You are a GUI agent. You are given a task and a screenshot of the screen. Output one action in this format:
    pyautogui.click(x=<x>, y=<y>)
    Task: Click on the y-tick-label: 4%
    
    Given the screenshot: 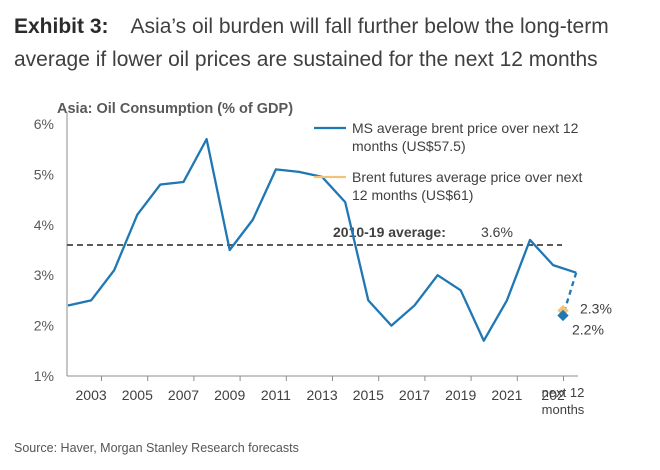 What is the action you would take?
    pyautogui.click(x=44, y=225)
    